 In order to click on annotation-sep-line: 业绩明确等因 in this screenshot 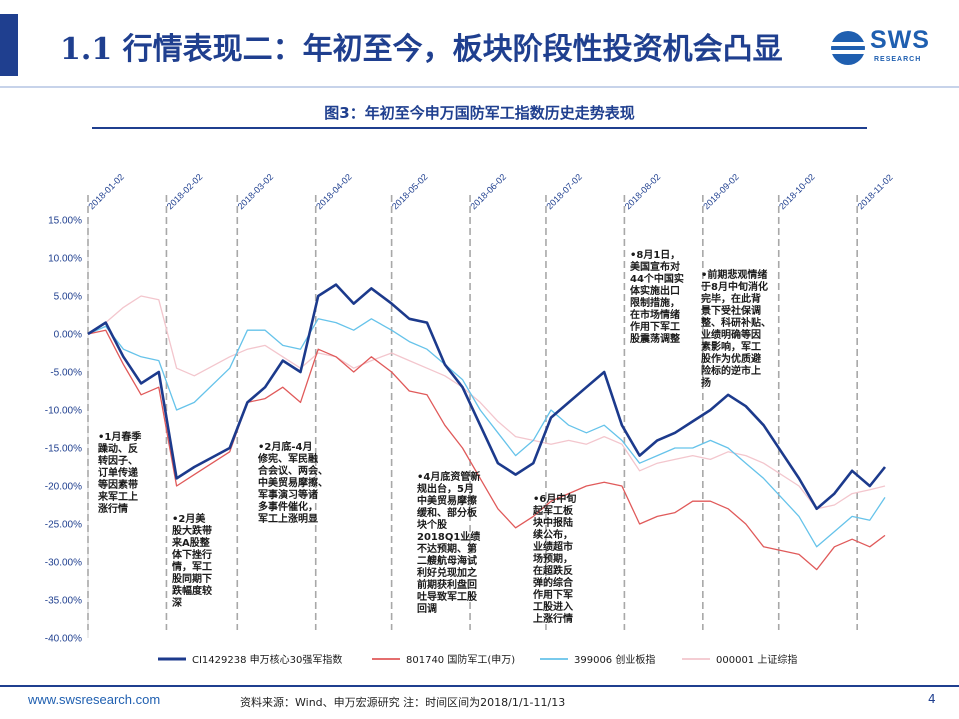, I will do `click(731, 334)`.